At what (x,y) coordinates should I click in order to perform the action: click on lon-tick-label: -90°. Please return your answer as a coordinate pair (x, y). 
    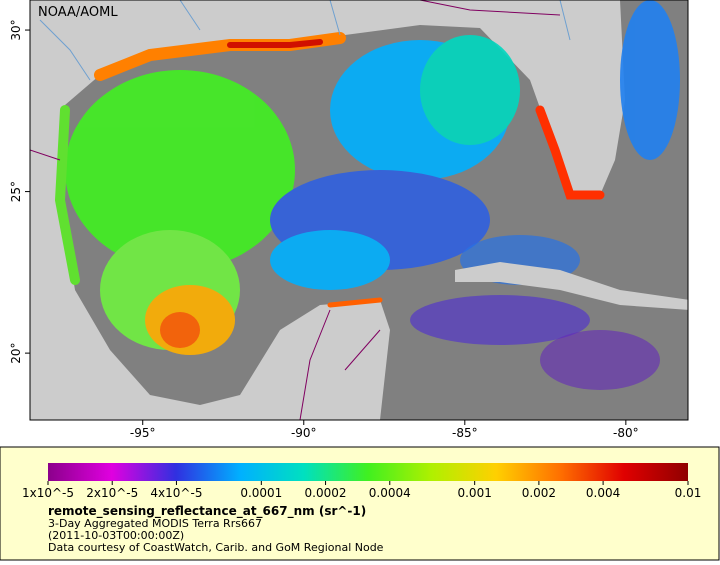
    Looking at the image, I should click on (304, 433).